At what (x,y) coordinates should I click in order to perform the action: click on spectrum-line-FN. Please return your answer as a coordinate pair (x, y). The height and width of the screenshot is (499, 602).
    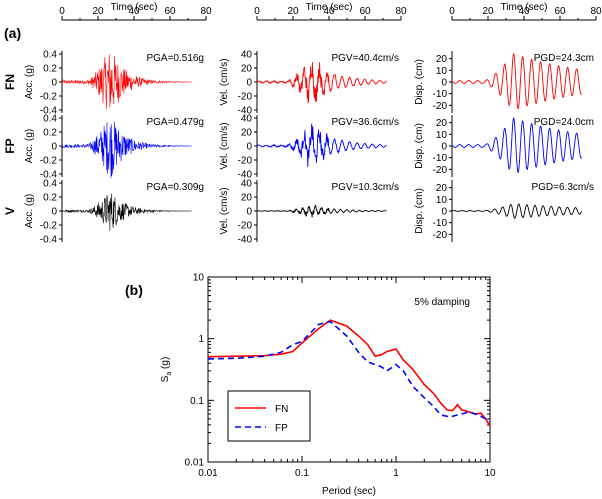
    Looking at the image, I should click on (349, 373).